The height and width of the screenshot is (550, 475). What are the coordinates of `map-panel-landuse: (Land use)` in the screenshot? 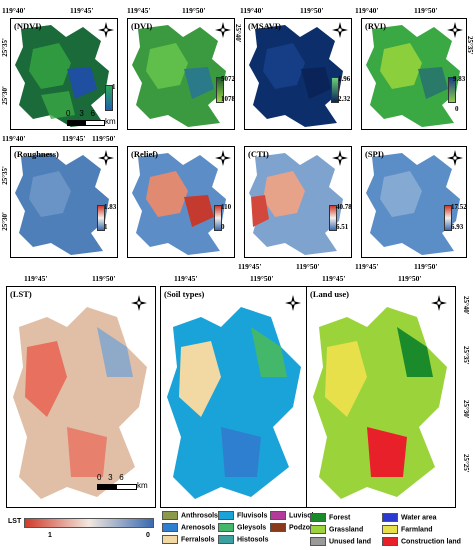 It's located at (381, 397).